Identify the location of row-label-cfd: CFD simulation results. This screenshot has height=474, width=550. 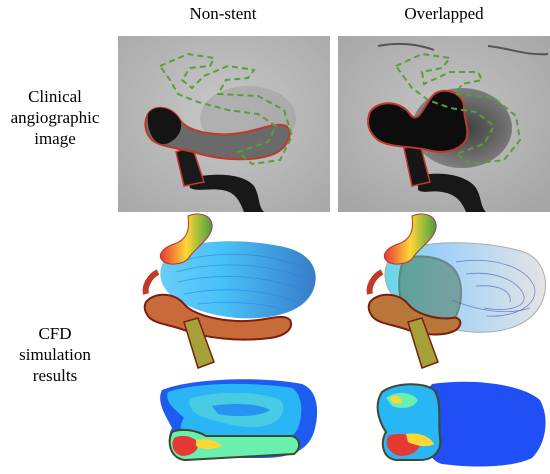
(55, 354).